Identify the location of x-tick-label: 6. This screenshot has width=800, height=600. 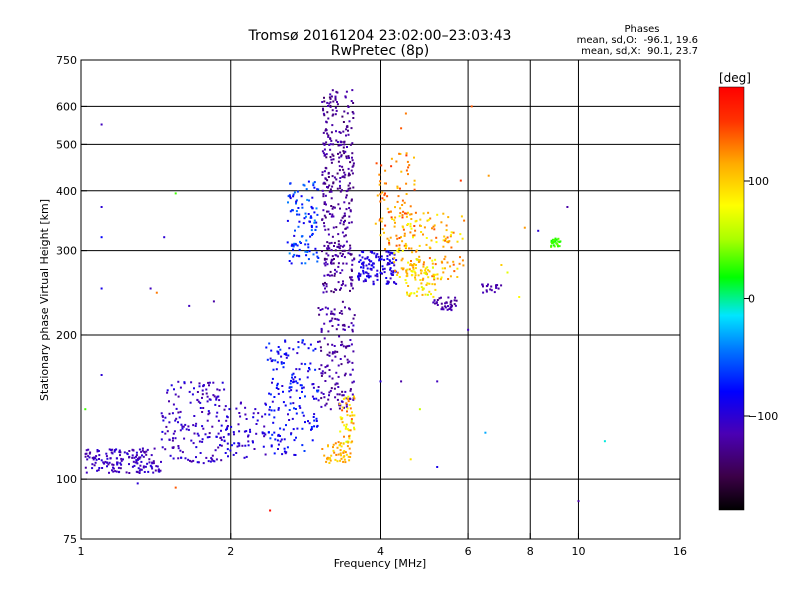
(468, 551).